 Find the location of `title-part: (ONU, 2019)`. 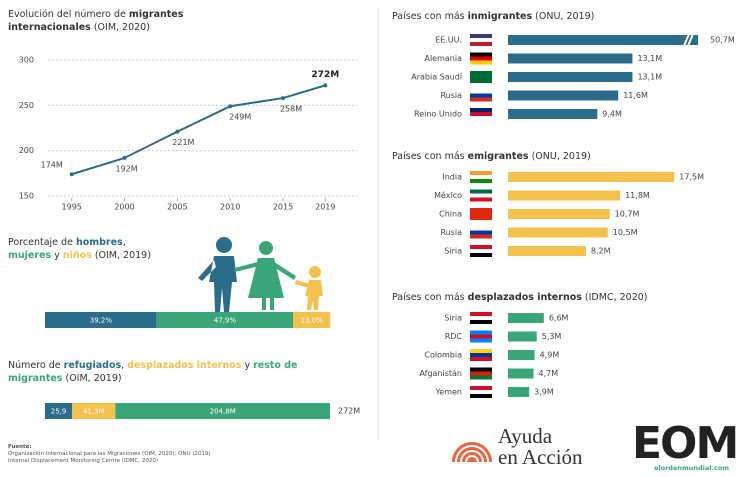

title-part: (ONU, 2019) is located at coordinates (563, 16).